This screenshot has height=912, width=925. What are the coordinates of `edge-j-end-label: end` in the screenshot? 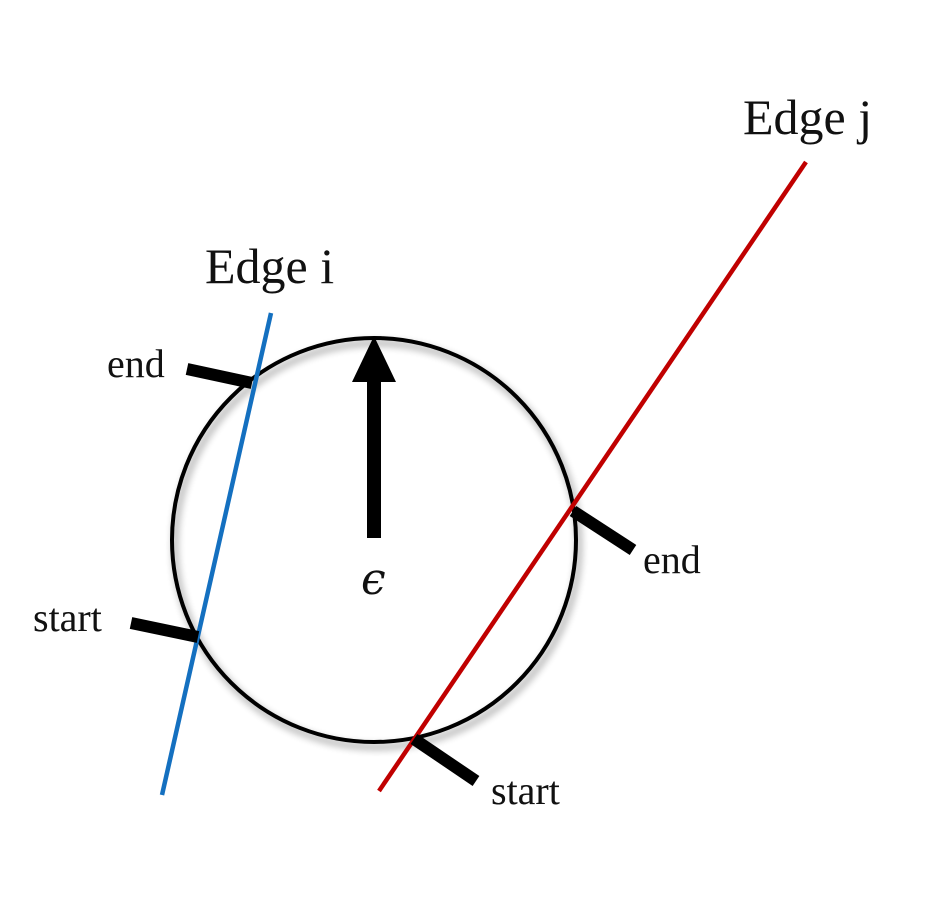 It's located at (672, 559).